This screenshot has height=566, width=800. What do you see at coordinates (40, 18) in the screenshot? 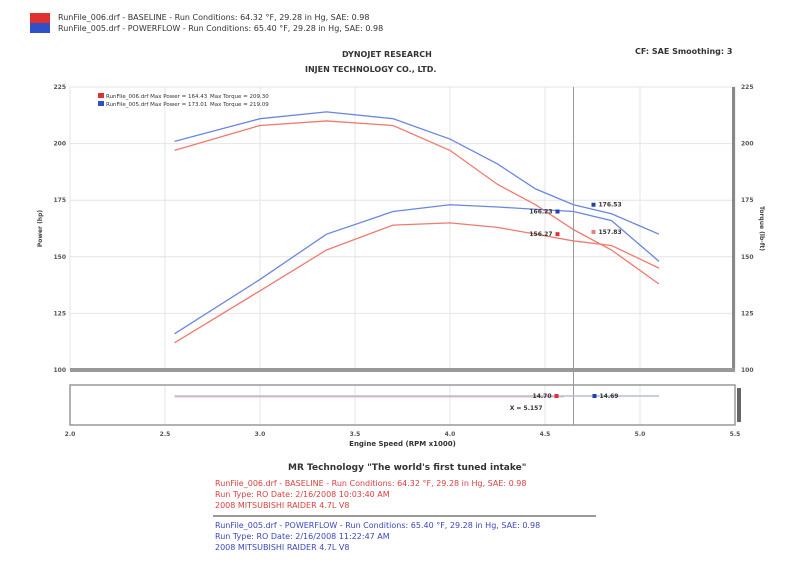
I see `run-color-swatch-red` at bounding box center [40, 18].